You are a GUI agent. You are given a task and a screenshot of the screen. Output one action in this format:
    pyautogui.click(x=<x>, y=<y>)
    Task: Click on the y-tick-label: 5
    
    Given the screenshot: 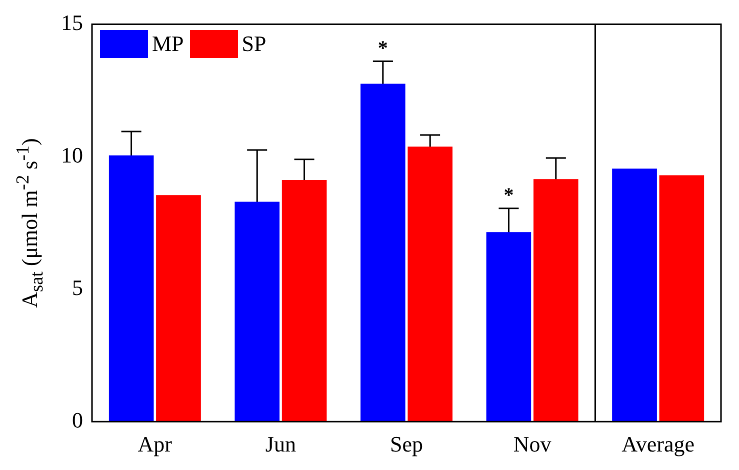 What is the action you would take?
    pyautogui.click(x=77, y=287)
    